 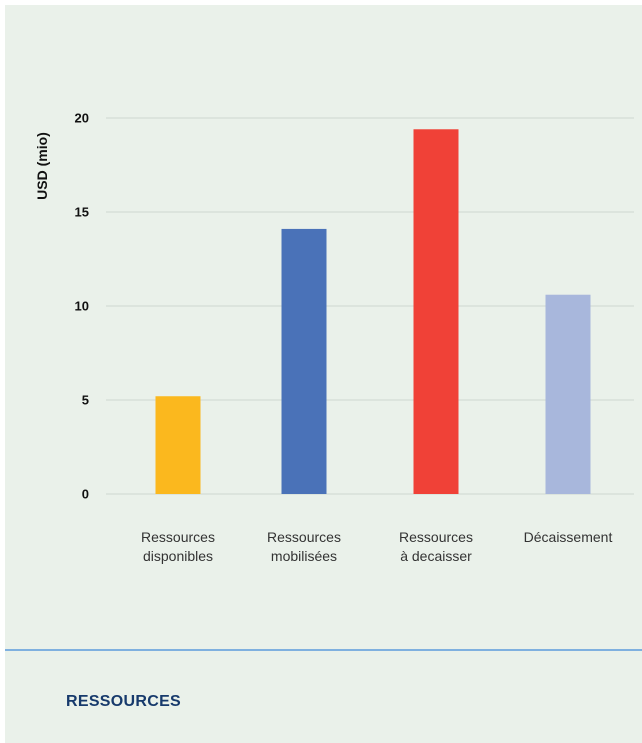 I want to click on y-axis-title: USD (mio), so click(x=42, y=166).